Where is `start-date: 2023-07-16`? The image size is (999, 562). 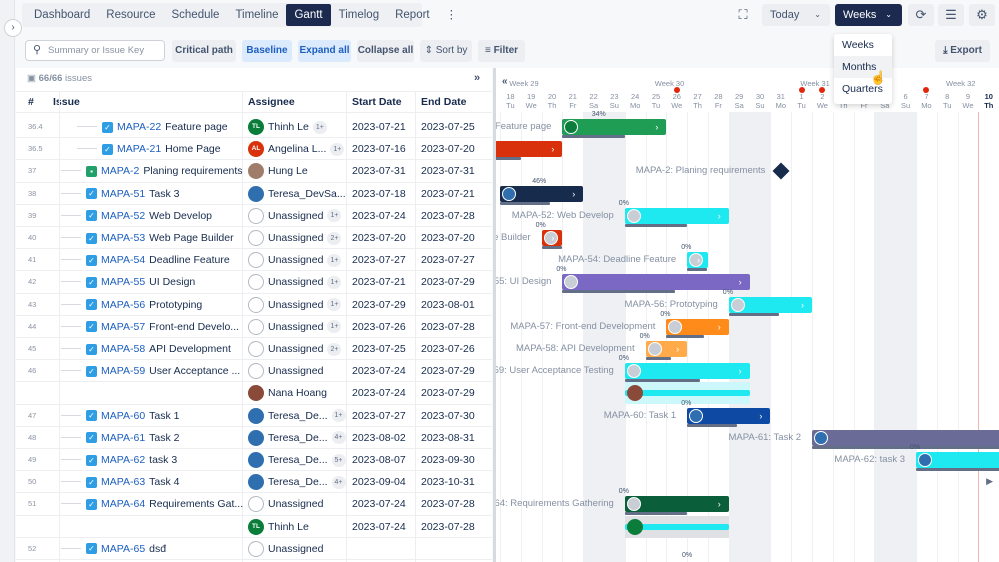 start-date: 2023-07-16 is located at coordinates (379, 149).